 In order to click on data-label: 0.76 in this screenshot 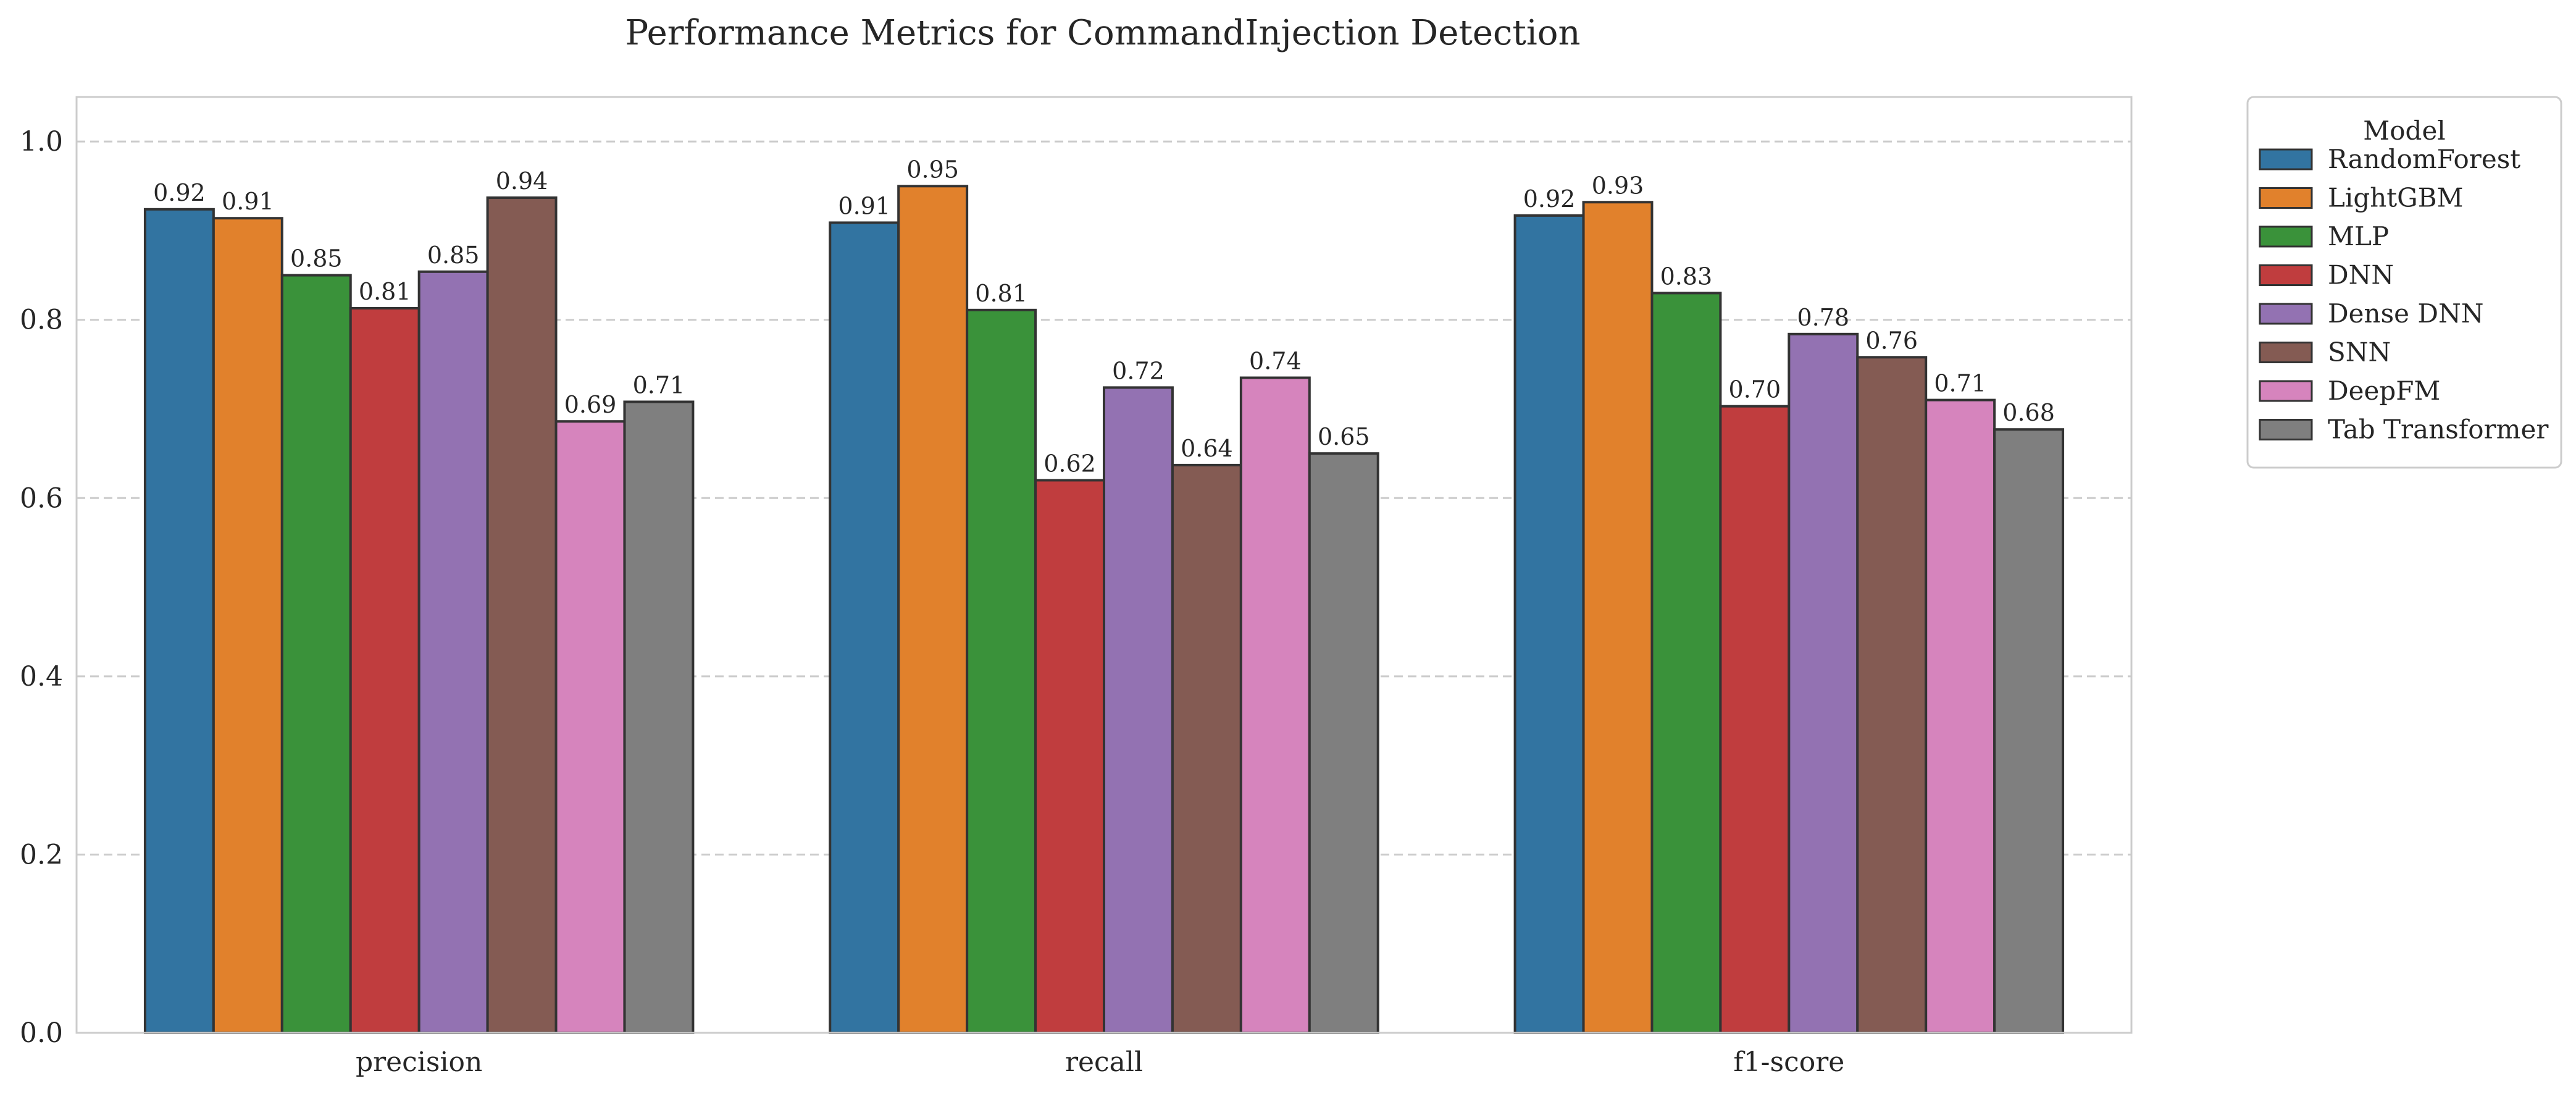, I will do `click(1892, 340)`.